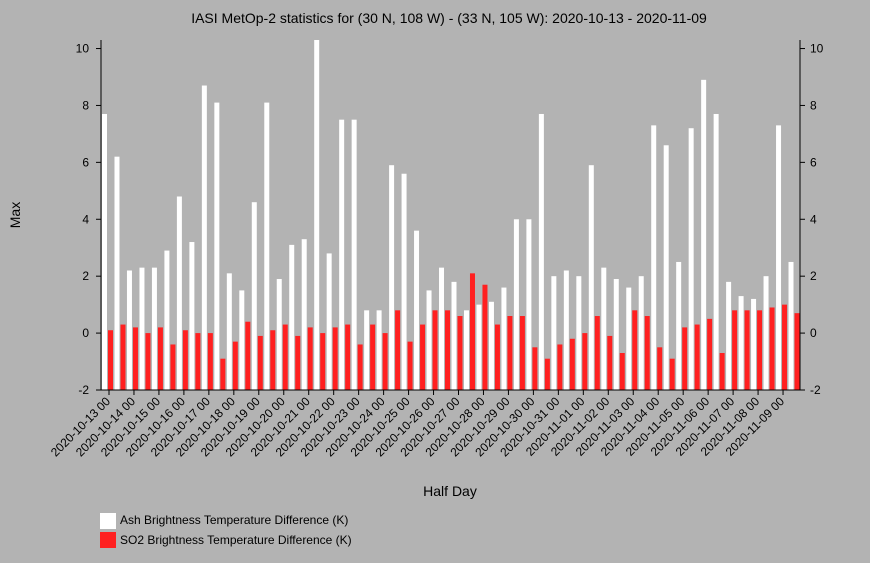  I want to click on y-tick-label-right: 0, so click(813, 333).